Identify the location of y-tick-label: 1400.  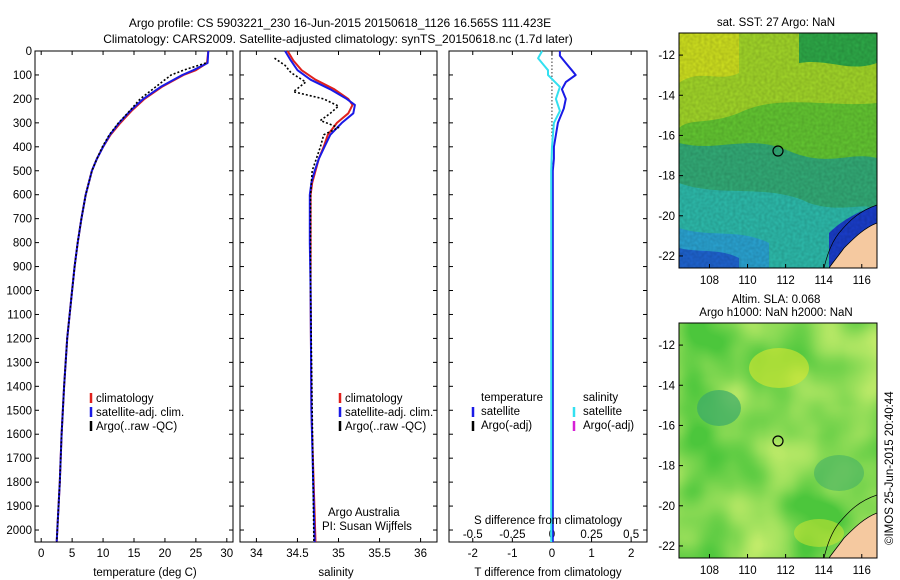
(19, 387).